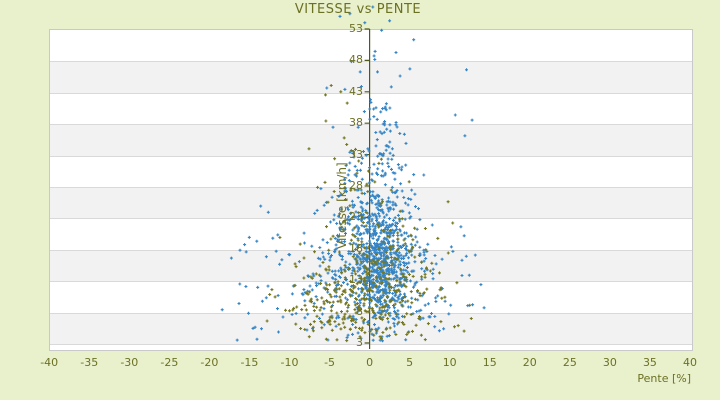 Image resolution: width=720 pixels, height=400 pixels. Describe the element at coordinates (289, 362) in the screenshot. I see `x-tick-label: -10` at that location.